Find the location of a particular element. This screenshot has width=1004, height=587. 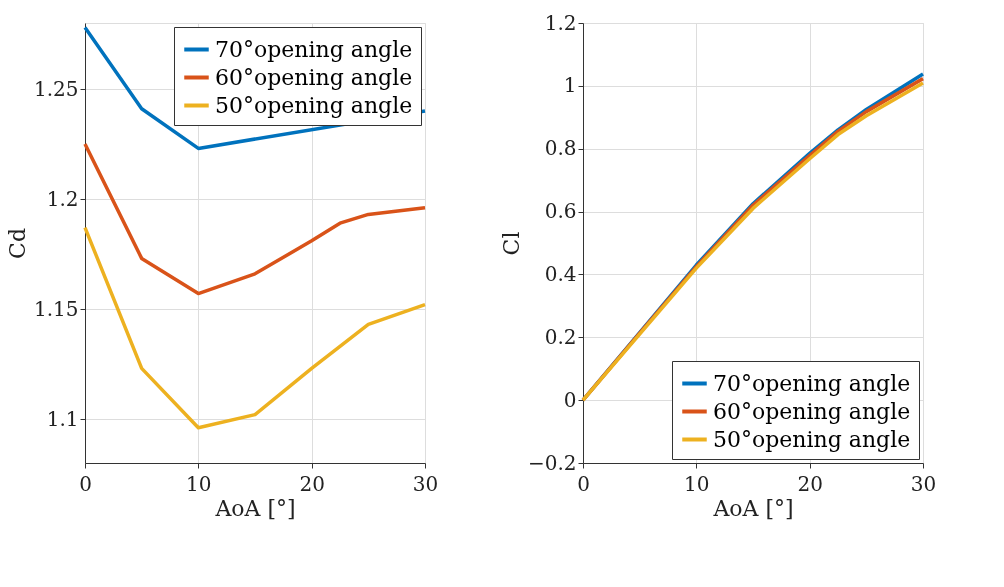

y-axis-title: Cl is located at coordinates (511, 243).